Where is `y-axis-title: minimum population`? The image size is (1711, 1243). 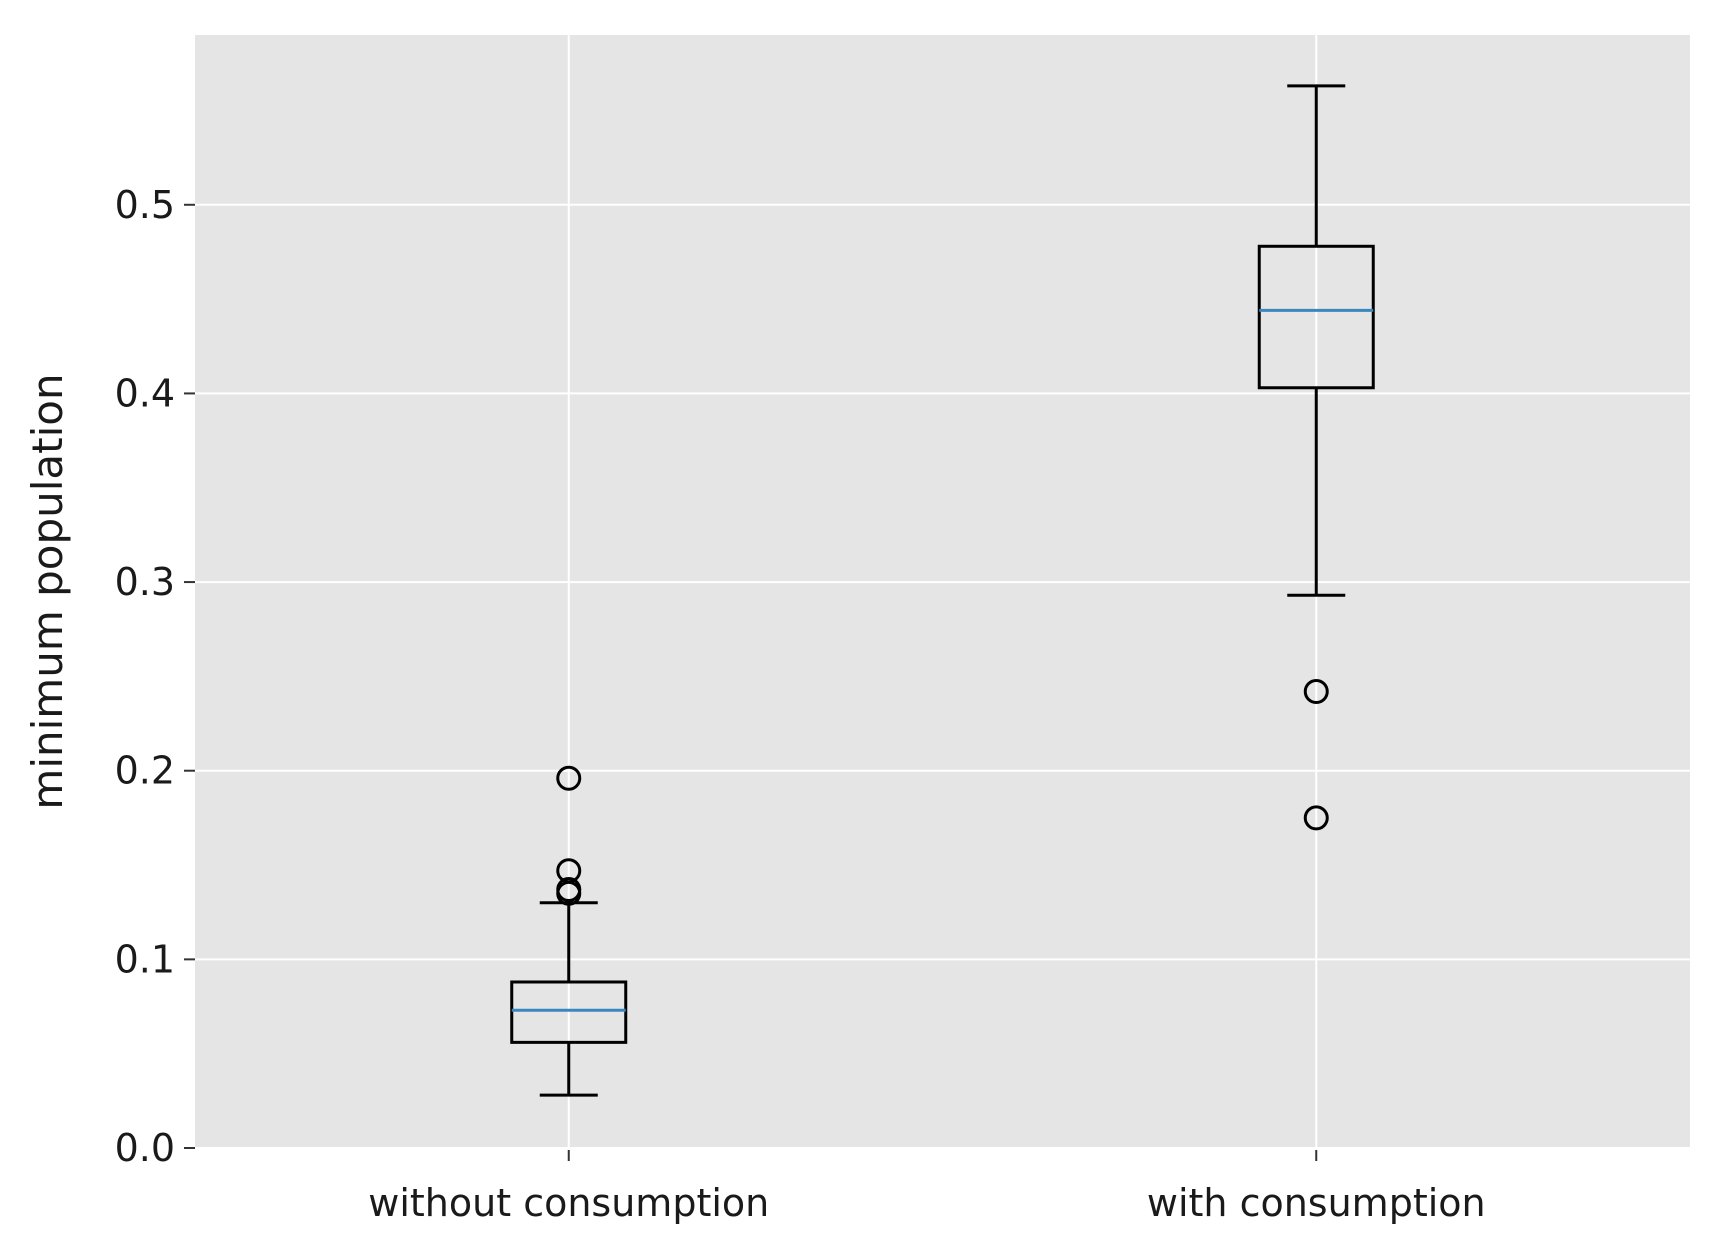
y-axis-title: minimum population is located at coordinates (47, 591).